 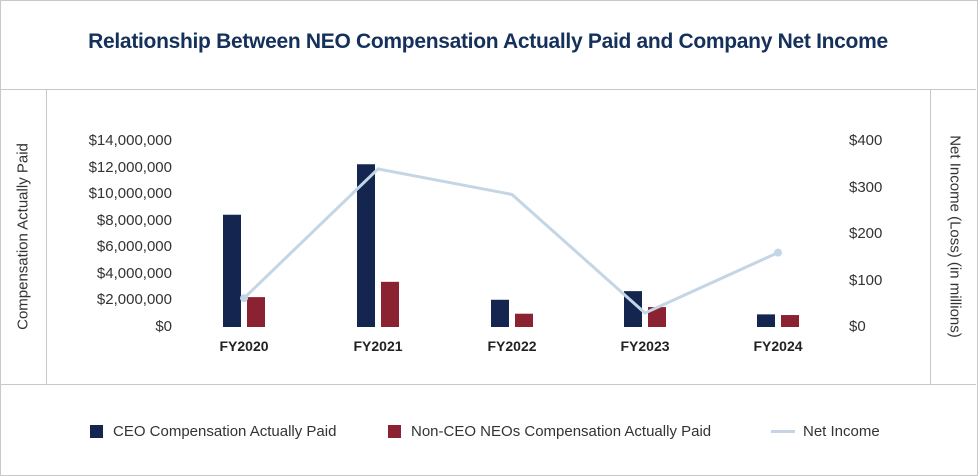 What do you see at coordinates (96, 431) in the screenshot?
I see `legend-swatch-ceo` at bounding box center [96, 431].